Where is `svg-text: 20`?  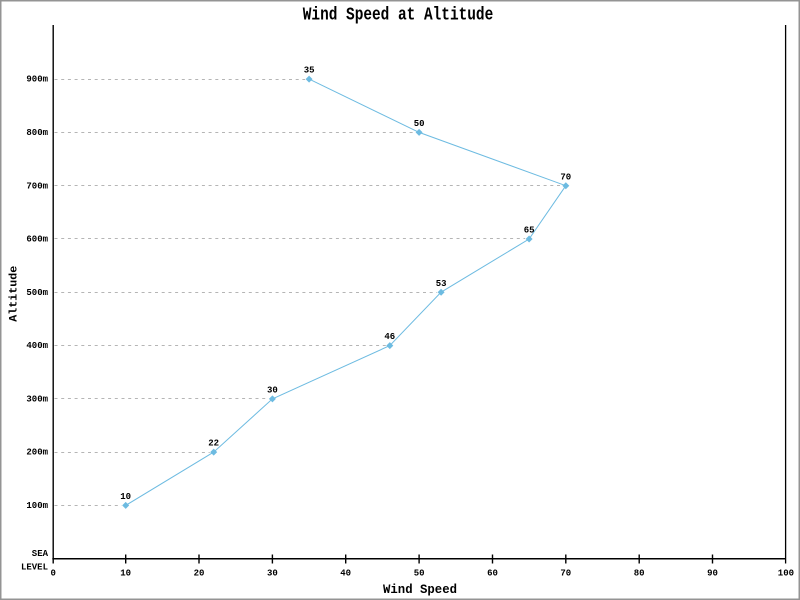
svg-text: 20 is located at coordinates (199, 574).